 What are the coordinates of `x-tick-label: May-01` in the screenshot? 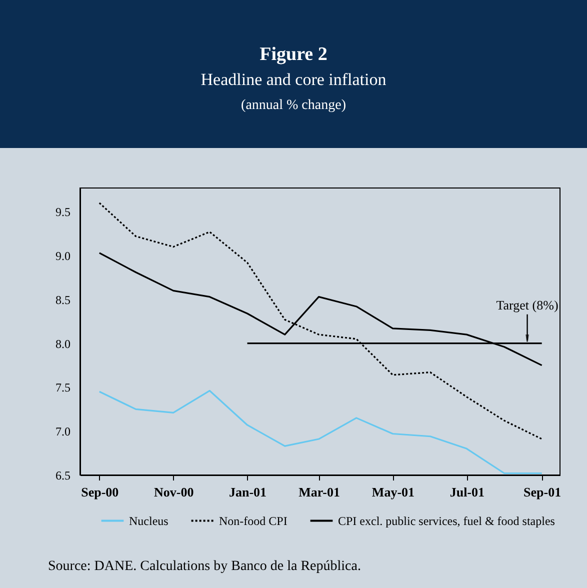 It's located at (393, 492).